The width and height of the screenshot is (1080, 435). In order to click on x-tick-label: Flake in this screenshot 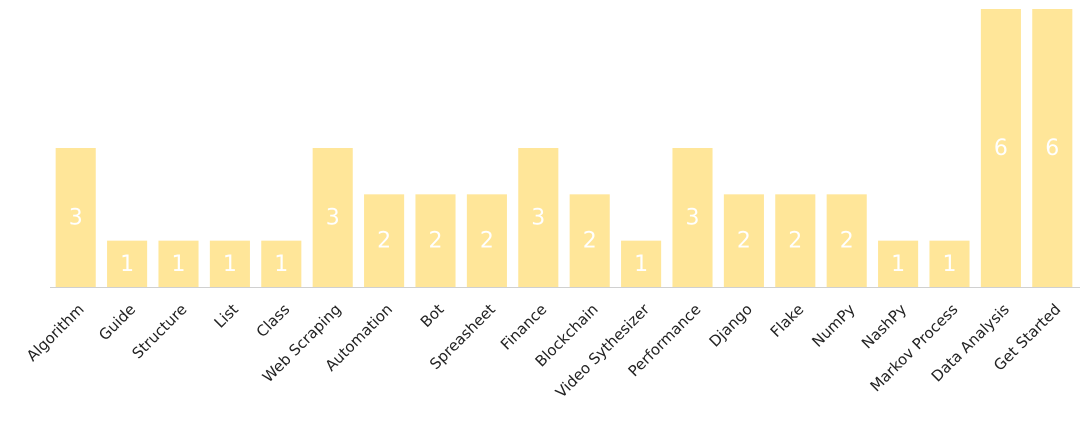, I will do `click(787, 320)`.